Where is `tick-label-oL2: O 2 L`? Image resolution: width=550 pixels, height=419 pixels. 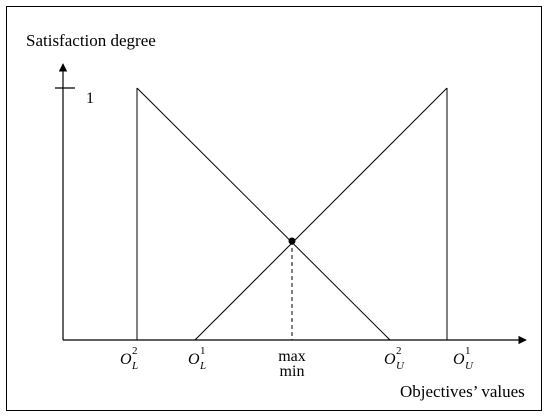
tick-label-oL2: O 2 L is located at coordinates (129, 358).